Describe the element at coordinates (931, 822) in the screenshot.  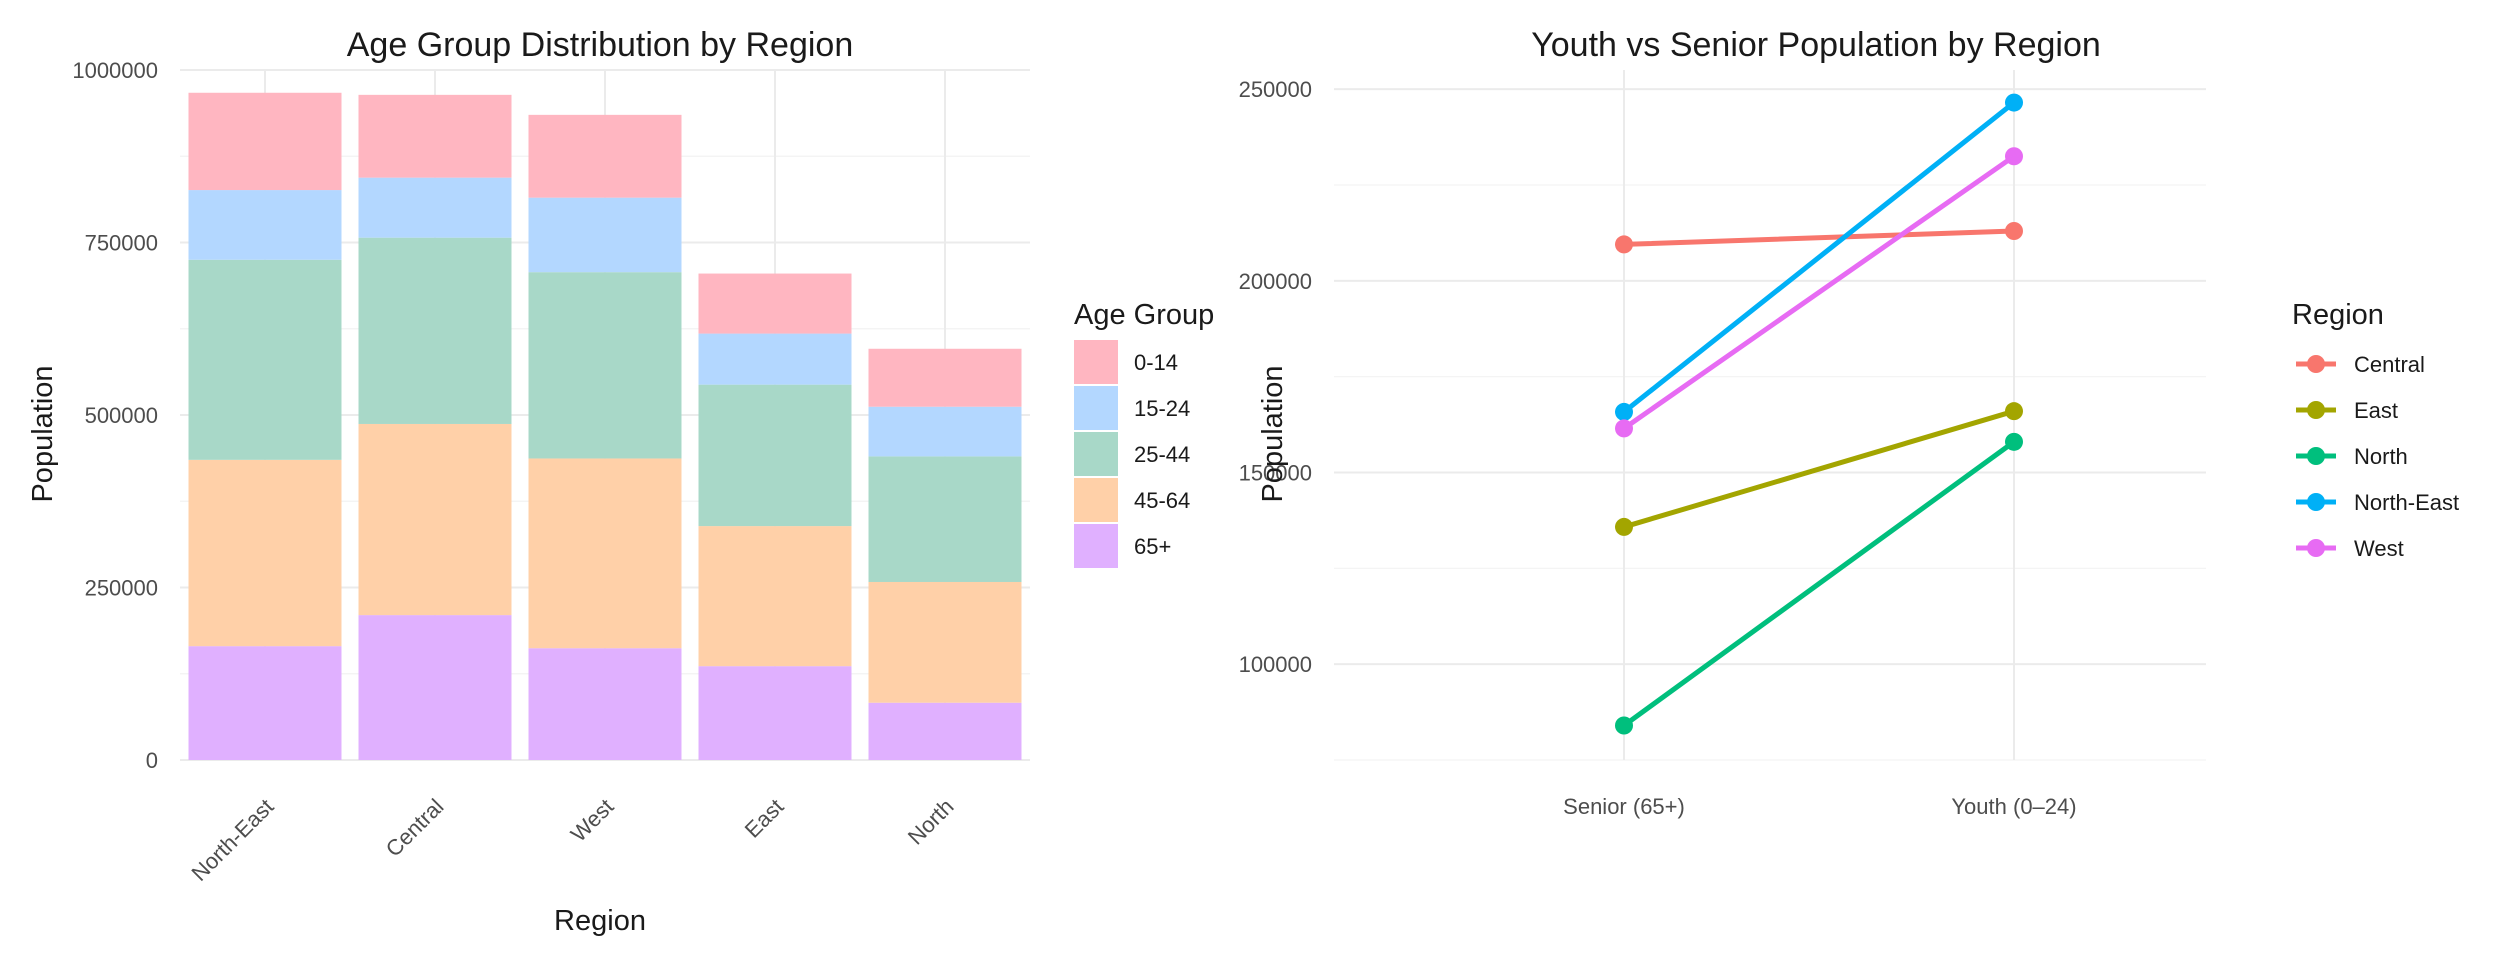
I see `bar-x-tick-label: North` at that location.